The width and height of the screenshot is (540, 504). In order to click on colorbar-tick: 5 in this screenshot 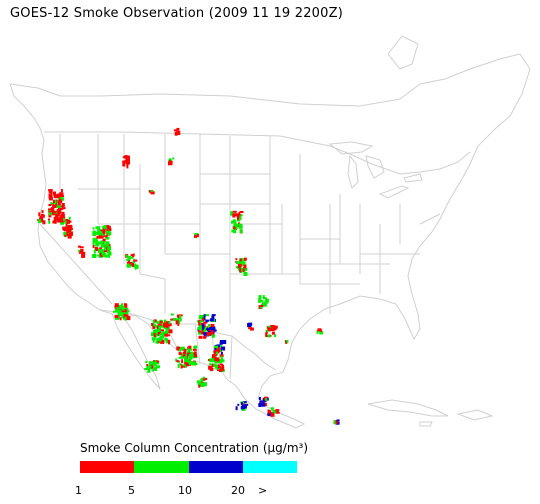, I will do `click(131, 490)`.